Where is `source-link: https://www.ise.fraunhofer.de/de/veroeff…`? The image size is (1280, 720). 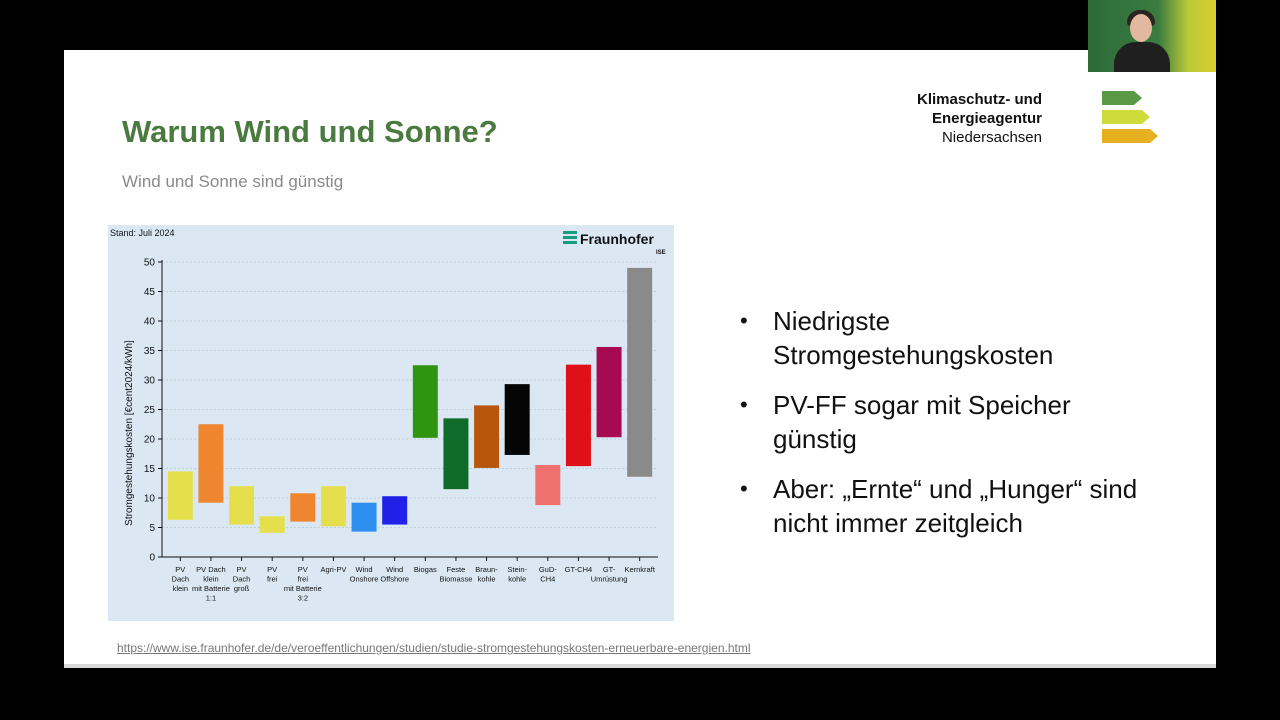 source-link: https://www.ise.fraunhofer.de/de/veroeff… is located at coordinates (434, 648).